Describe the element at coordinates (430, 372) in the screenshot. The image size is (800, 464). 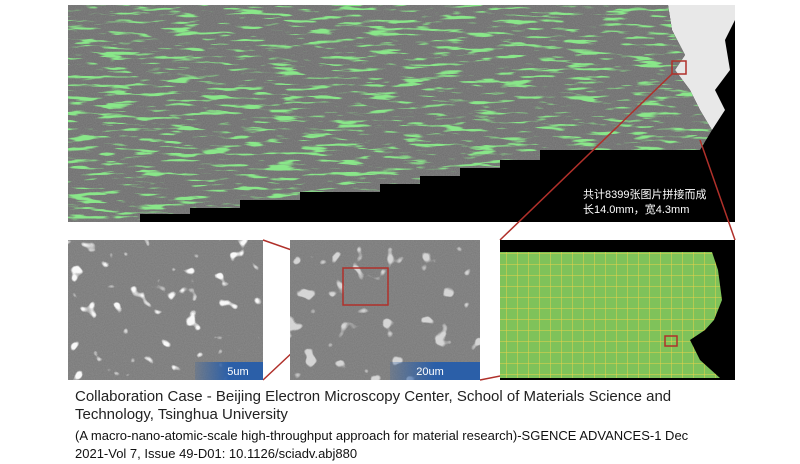
I see `scale-bar-label: 20um` at that location.